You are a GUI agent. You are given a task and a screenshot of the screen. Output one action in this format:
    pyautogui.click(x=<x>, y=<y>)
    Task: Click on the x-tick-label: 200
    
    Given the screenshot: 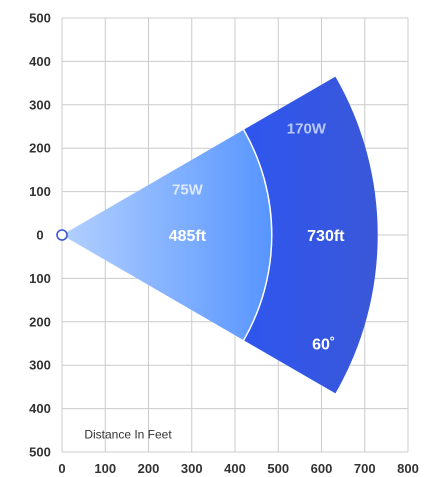 What is the action you would take?
    pyautogui.click(x=149, y=468)
    